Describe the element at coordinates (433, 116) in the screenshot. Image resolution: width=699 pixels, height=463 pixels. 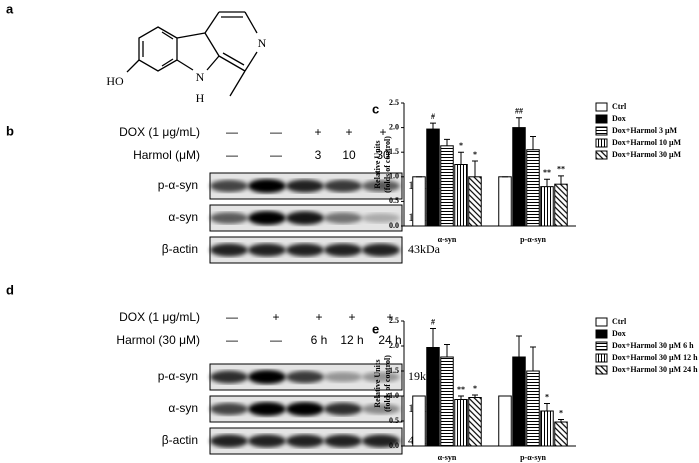
I see `significance-mark: #` at that location.